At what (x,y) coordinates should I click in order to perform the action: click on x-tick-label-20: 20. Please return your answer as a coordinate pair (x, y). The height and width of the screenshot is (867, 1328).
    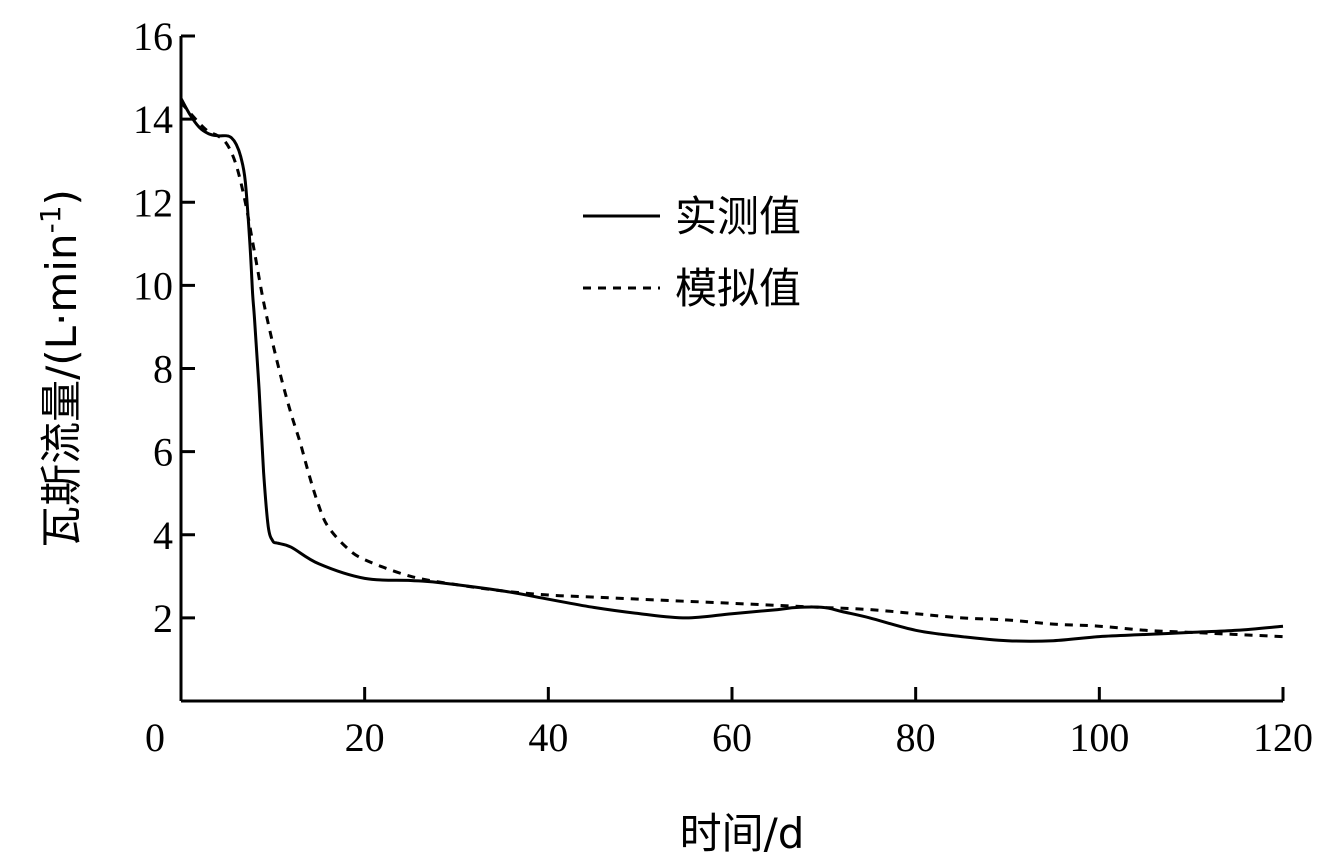
    Looking at the image, I should click on (365, 737).